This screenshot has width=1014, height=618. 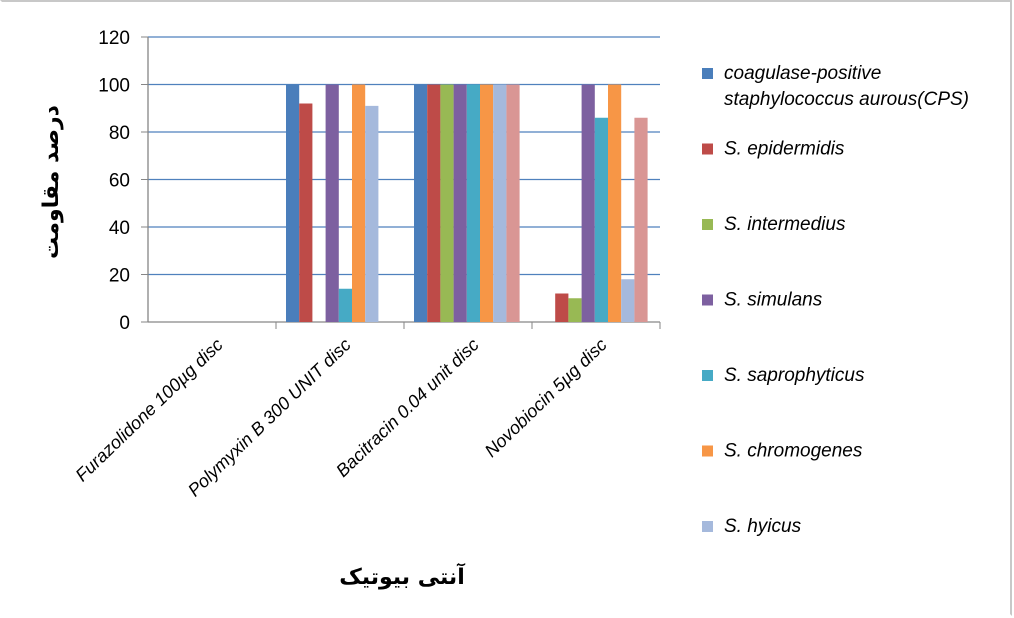 I want to click on legend-label: S. chromogenes, so click(x=793, y=451).